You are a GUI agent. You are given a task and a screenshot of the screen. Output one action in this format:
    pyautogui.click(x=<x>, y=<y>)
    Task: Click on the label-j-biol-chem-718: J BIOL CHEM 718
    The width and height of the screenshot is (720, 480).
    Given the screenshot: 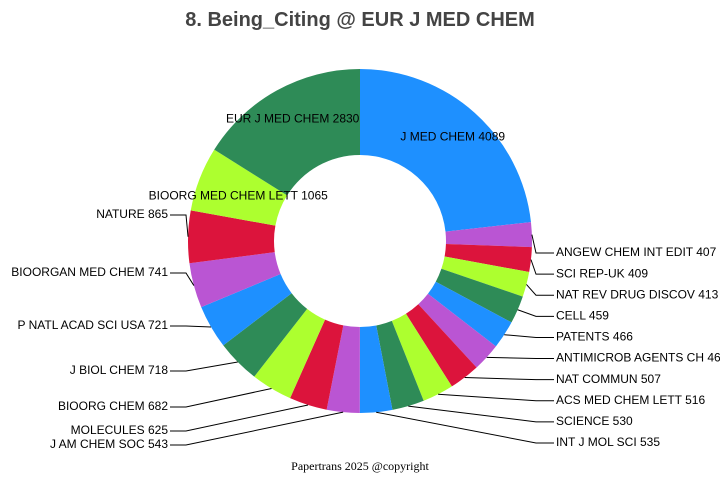 What is the action you would take?
    pyautogui.click(x=119, y=370)
    